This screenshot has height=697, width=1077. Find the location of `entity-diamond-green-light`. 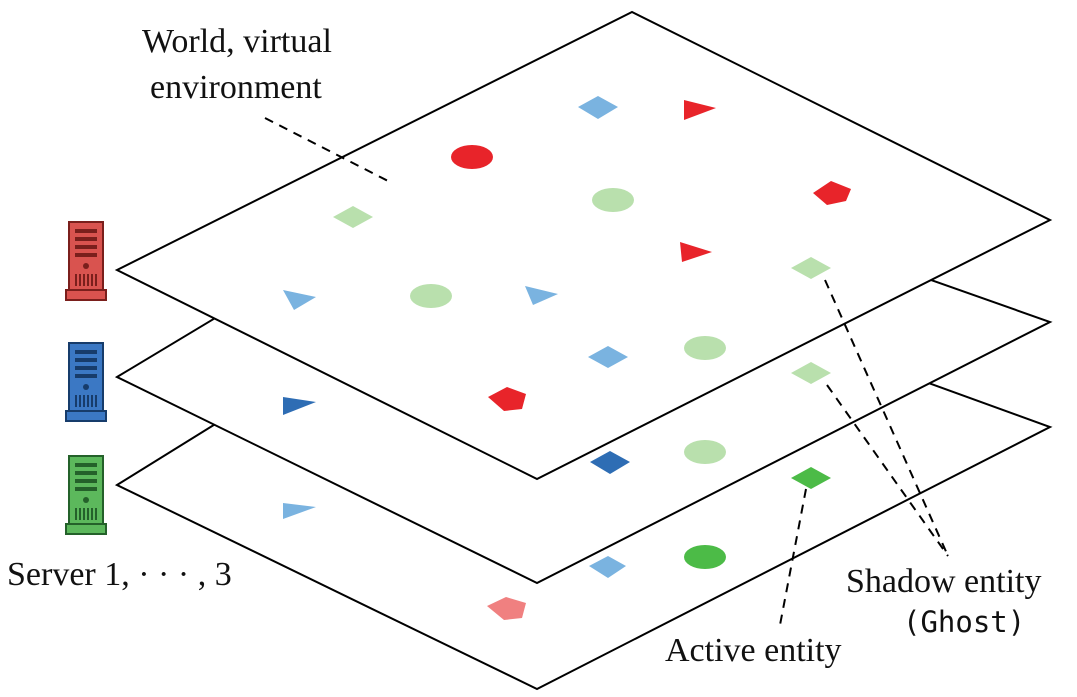

entity-diamond-green-light is located at coordinates (353, 217).